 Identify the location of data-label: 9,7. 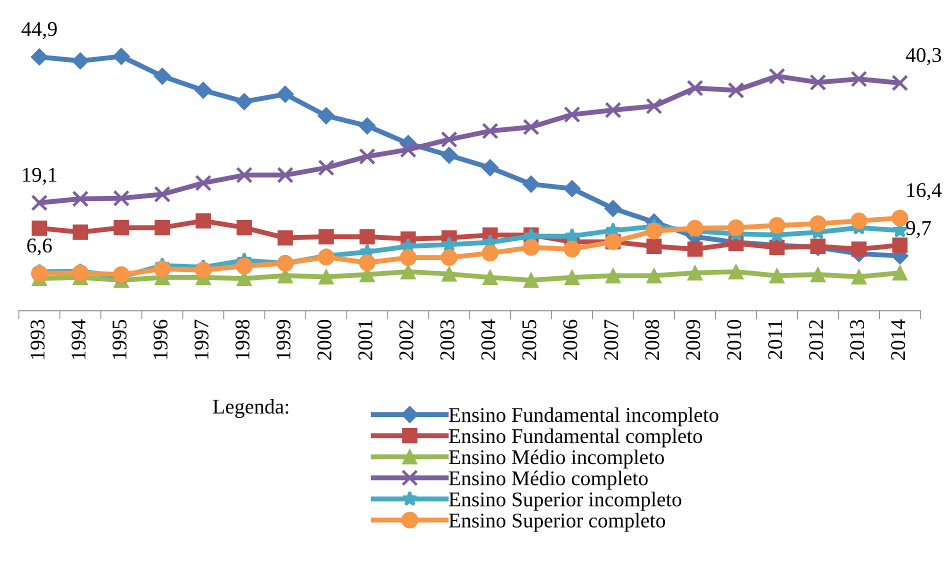
(918, 229).